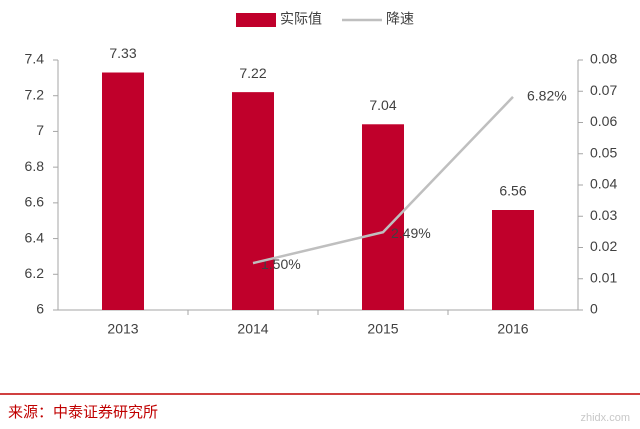 The image size is (640, 429). What do you see at coordinates (35, 202) in the screenshot?
I see `y-tick-label: 6.6` at bounding box center [35, 202].